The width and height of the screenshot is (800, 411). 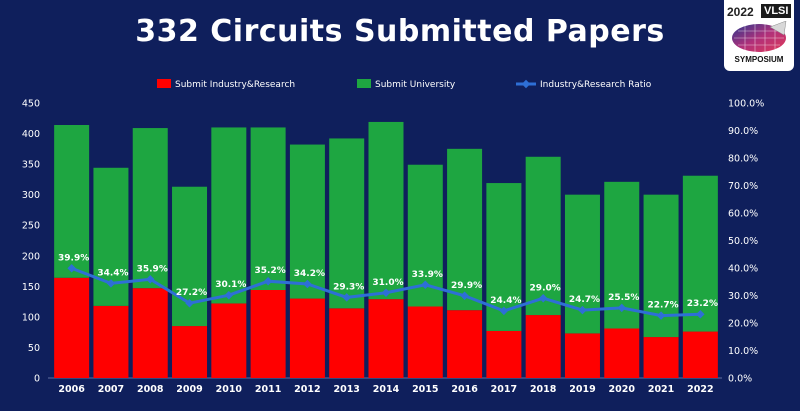 What do you see at coordinates (743, 324) in the screenshot?
I see `y-right-tick-label: 20.0%` at bounding box center [743, 324].